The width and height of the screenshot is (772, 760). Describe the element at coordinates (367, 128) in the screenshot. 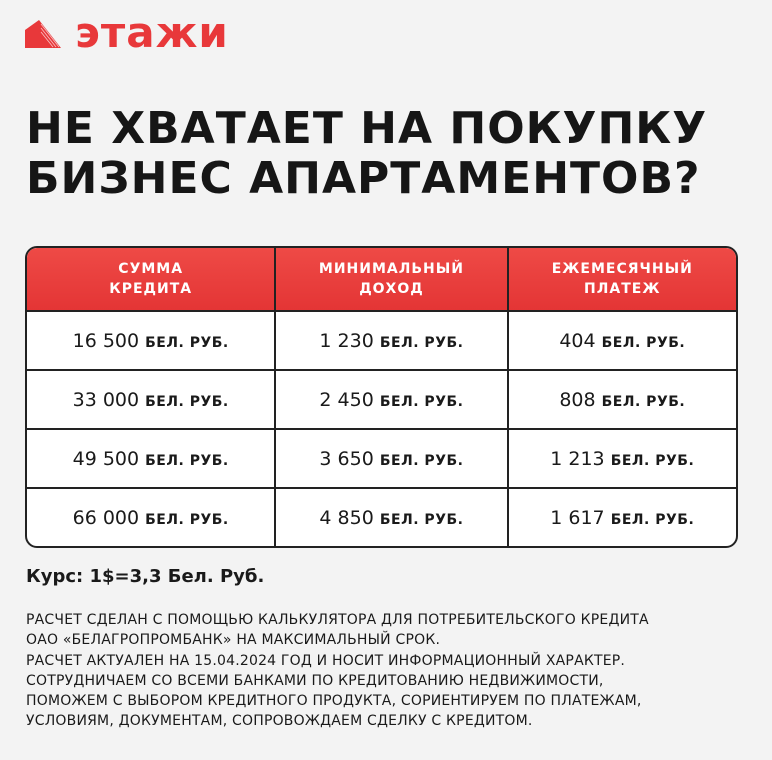

I see `title-line: НЕ ХВАТАЕТ НА ПОКУПКУ` at that location.